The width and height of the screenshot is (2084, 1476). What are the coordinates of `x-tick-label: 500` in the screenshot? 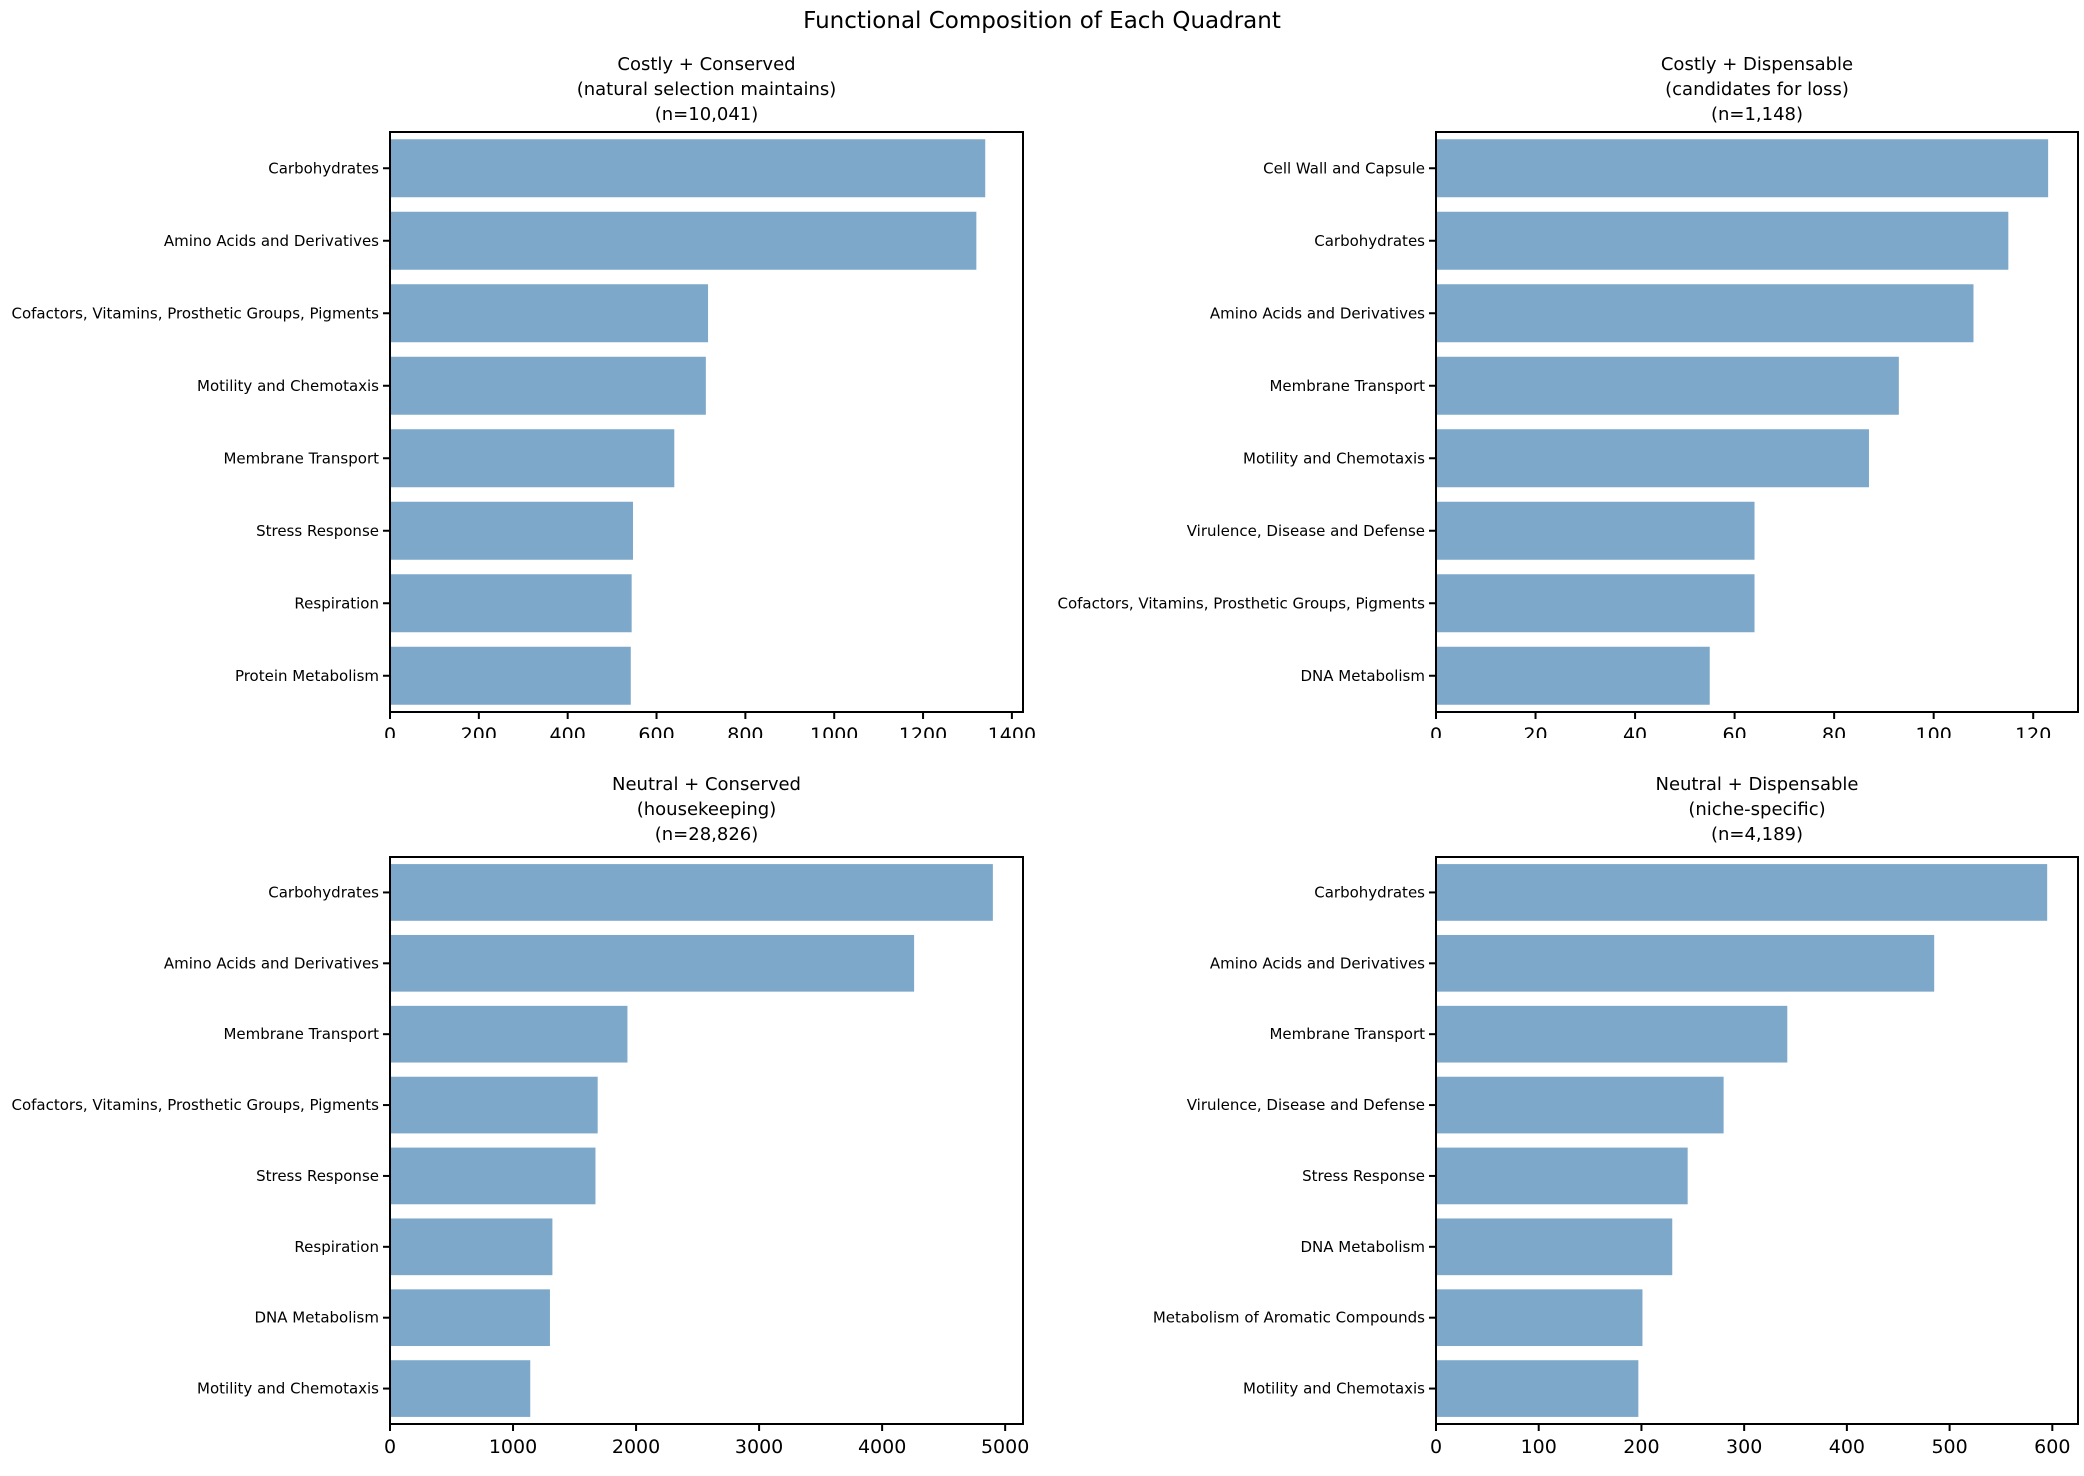 It's located at (1949, 1447).